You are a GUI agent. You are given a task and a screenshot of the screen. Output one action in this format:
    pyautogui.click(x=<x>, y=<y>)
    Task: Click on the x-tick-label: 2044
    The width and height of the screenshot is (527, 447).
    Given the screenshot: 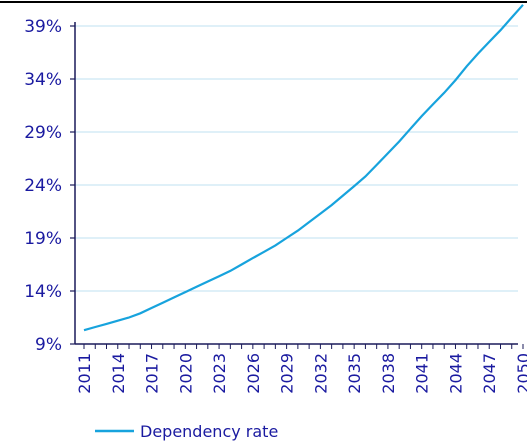 What is the action you would take?
    pyautogui.click(x=455, y=373)
    